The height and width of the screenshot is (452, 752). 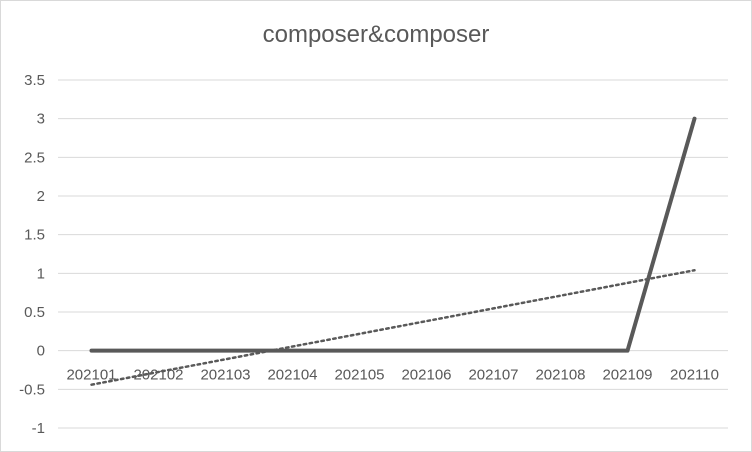 I want to click on y-tick-label: 0.5, so click(x=34, y=312).